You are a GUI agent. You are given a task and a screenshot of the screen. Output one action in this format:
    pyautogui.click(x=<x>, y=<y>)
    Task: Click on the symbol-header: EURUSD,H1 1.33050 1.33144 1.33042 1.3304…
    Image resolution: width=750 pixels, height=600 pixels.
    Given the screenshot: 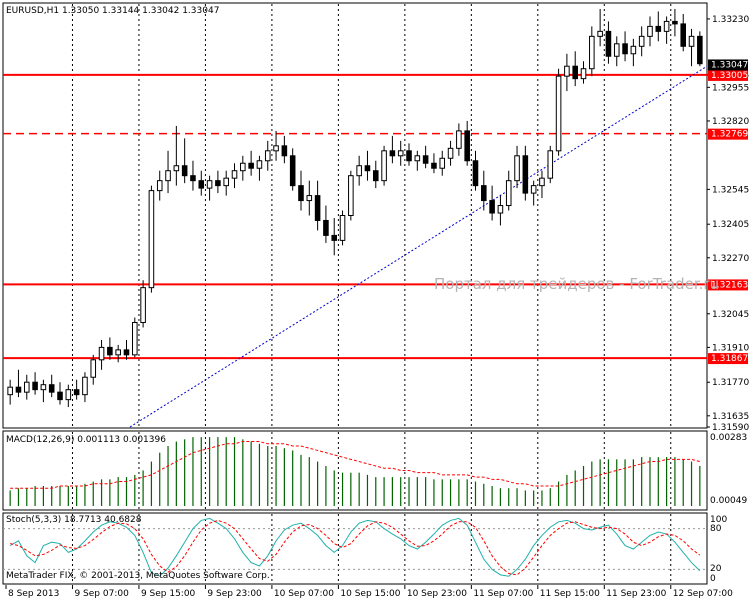 What is the action you would take?
    pyautogui.click(x=112, y=11)
    